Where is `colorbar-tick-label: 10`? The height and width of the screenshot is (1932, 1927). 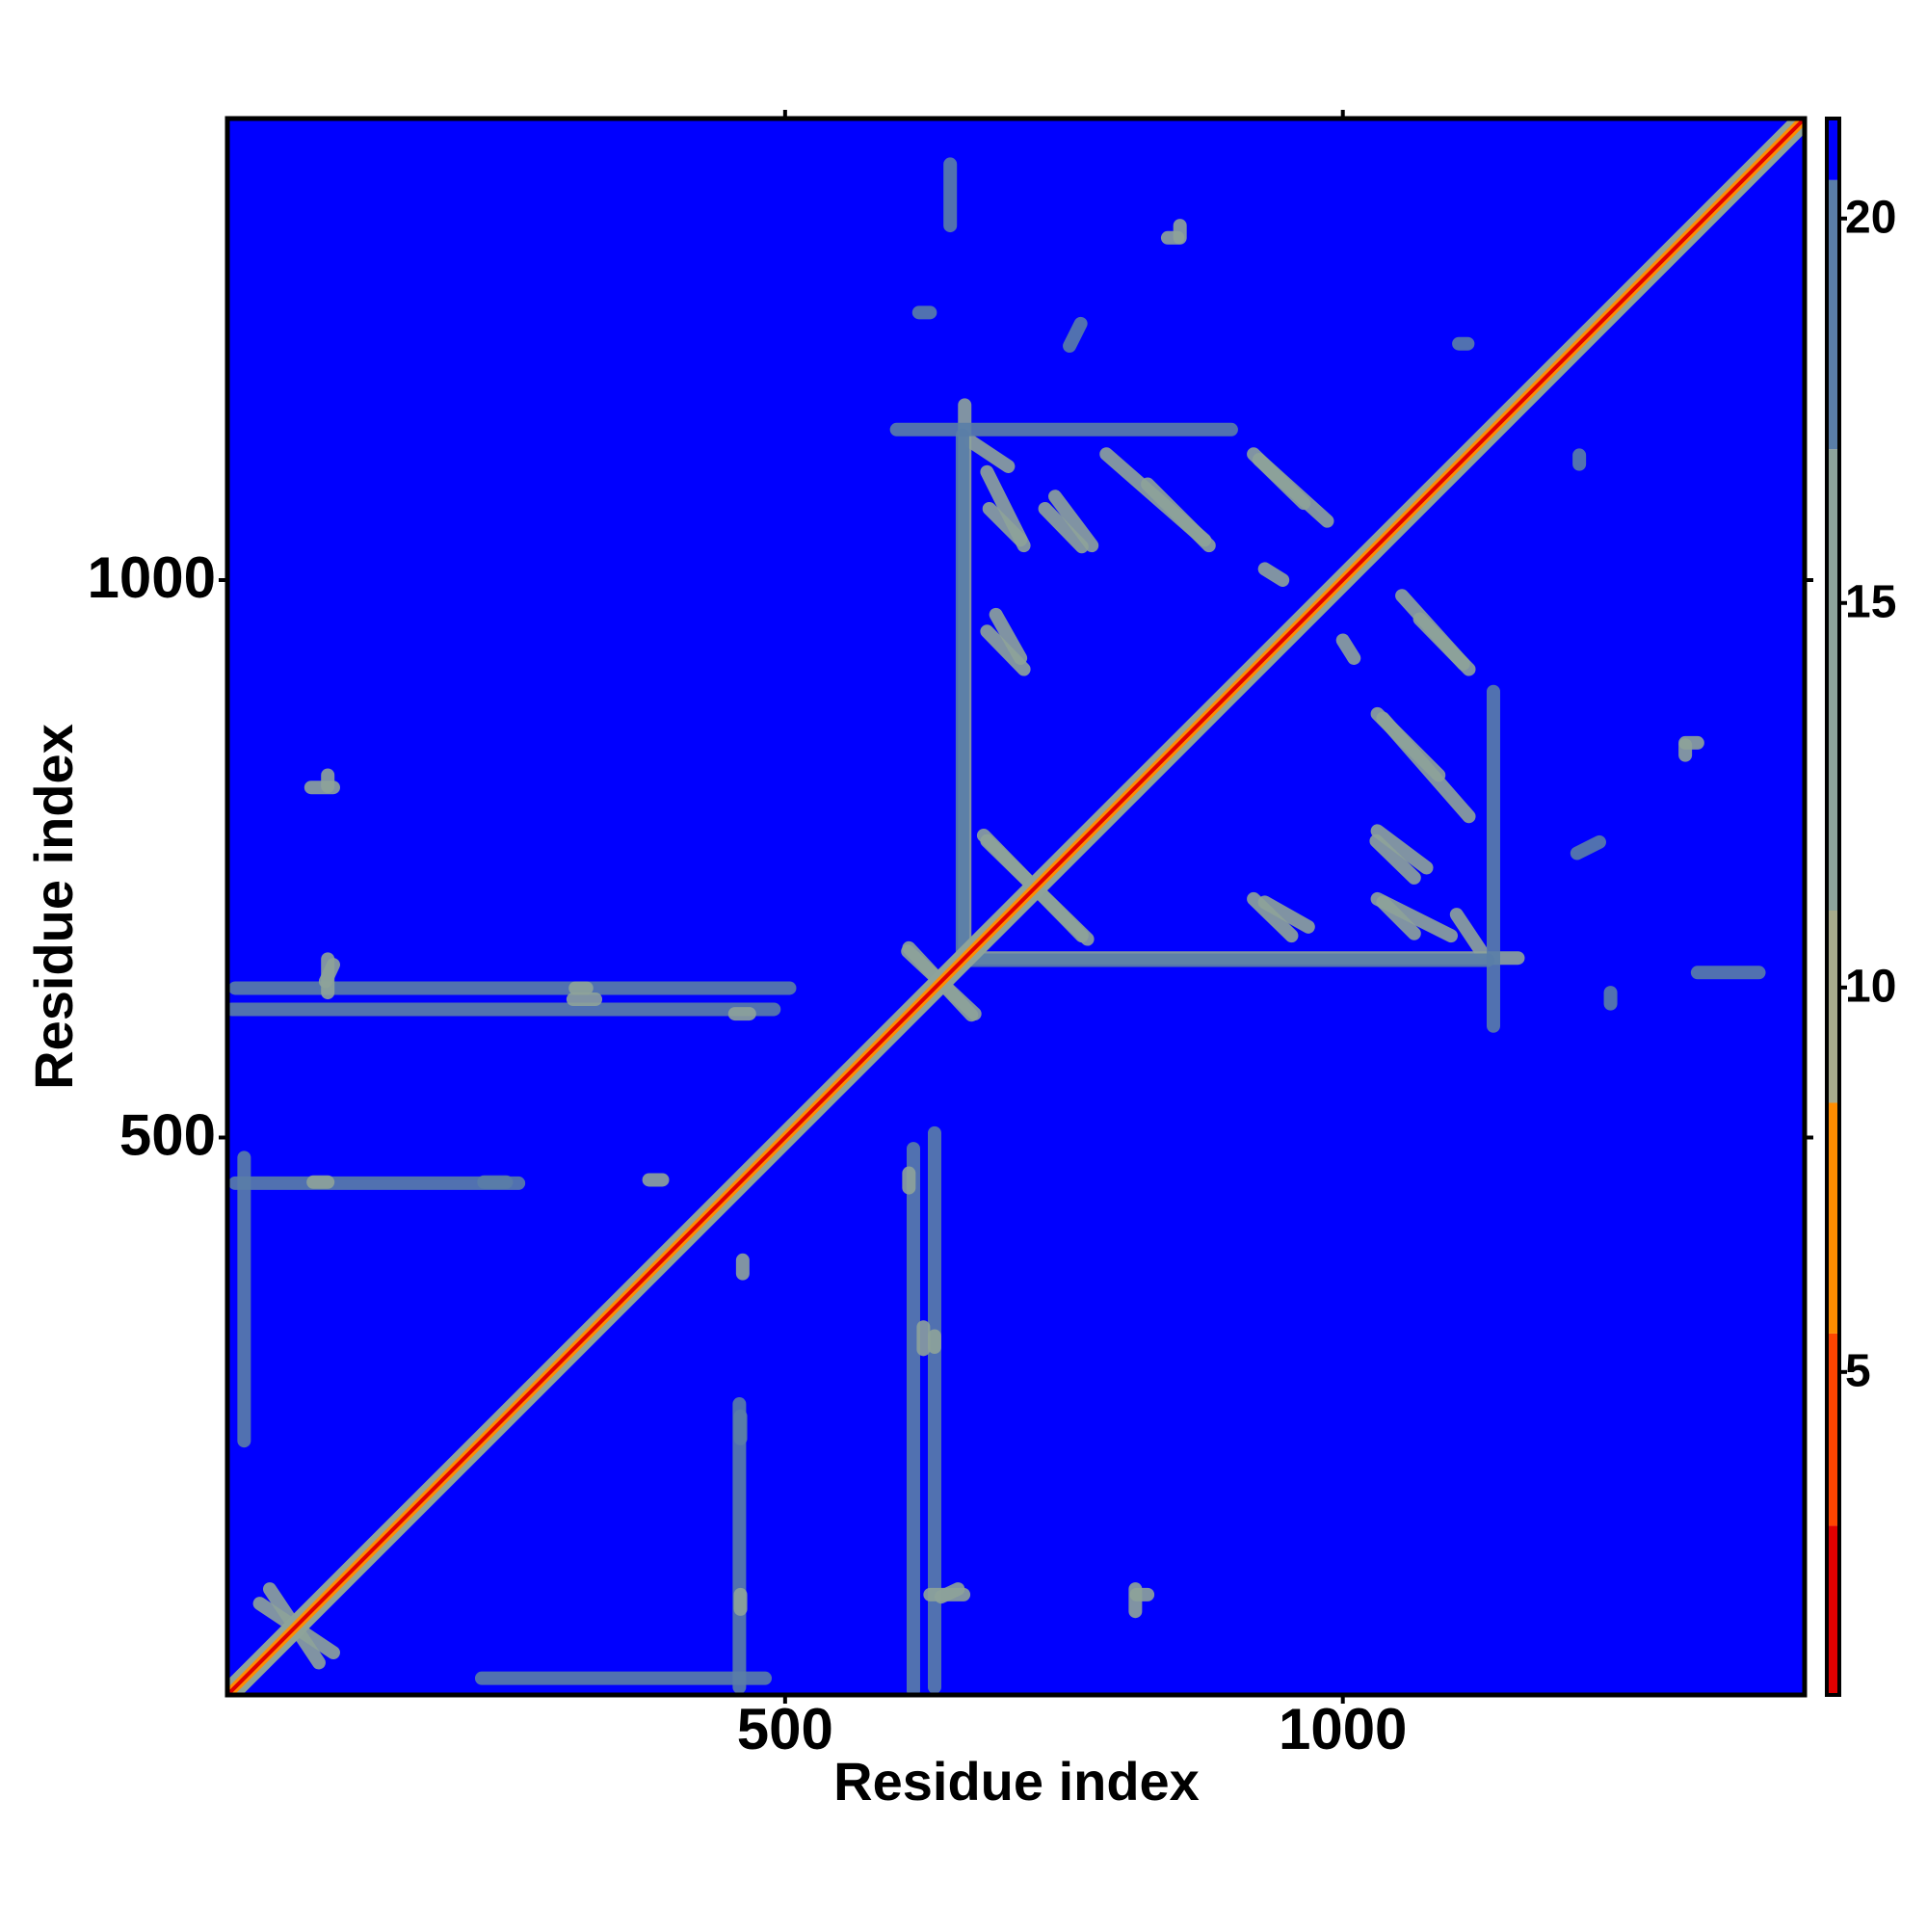 colorbar-tick-label: 10 is located at coordinates (1871, 986).